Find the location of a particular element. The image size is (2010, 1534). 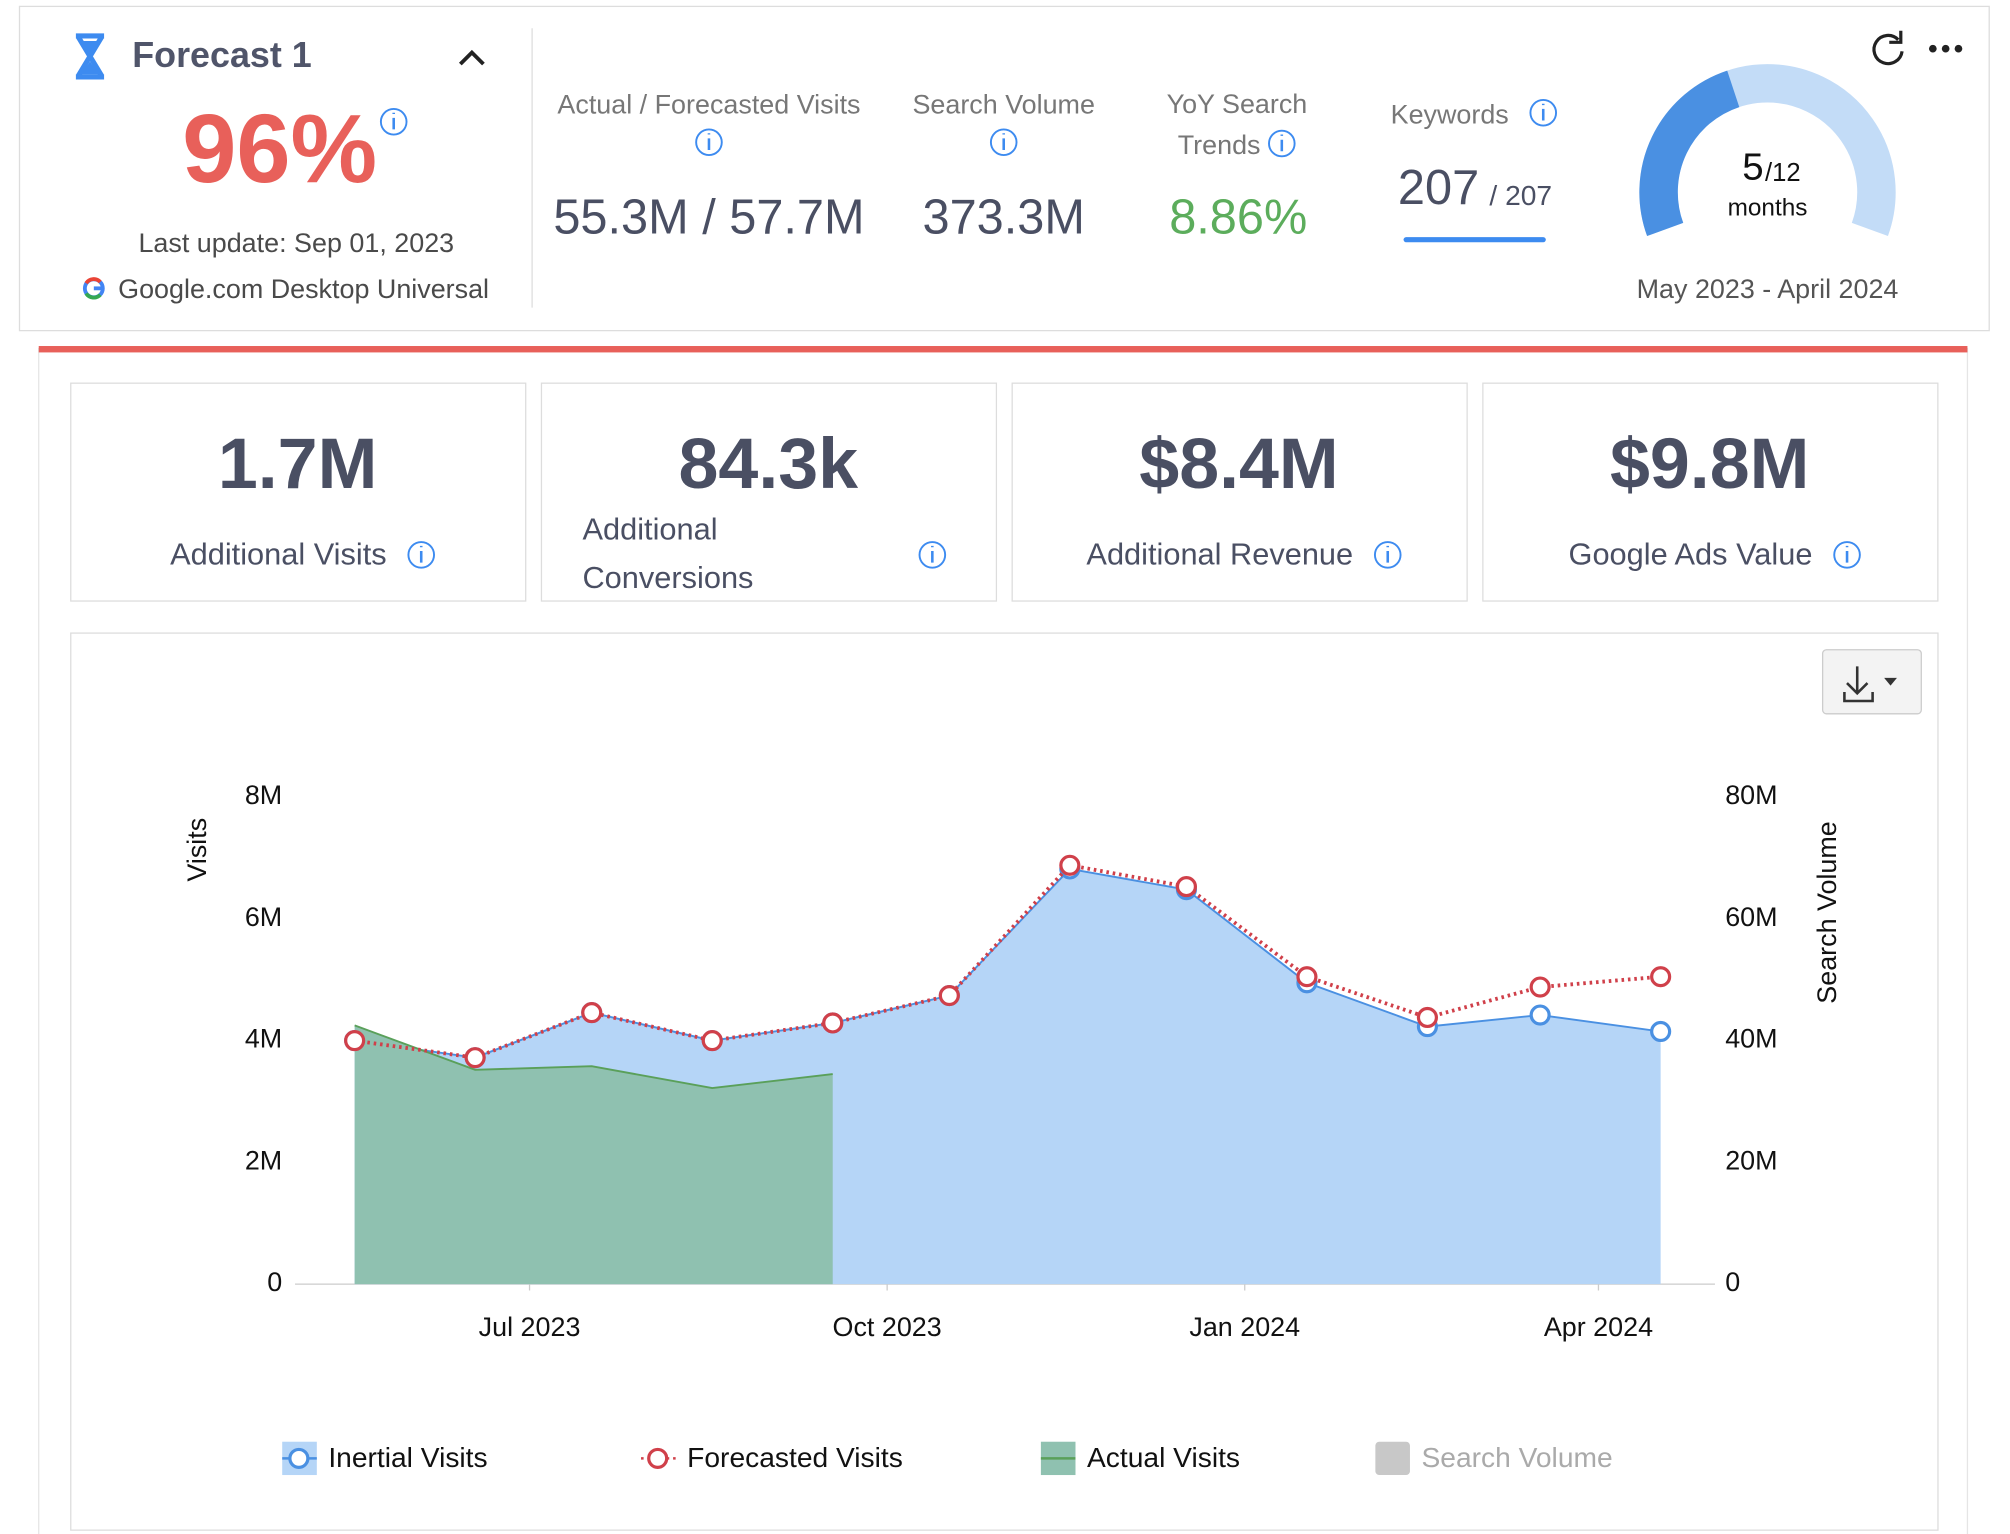

accent-line is located at coordinates (1003, 349).